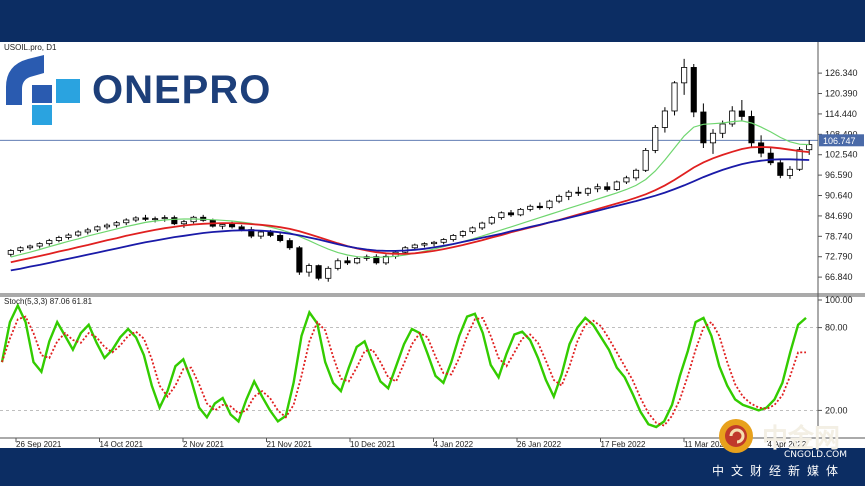  What do you see at coordinates (39, 444) in the screenshot?
I see `time-tick-label: 26 Sep 2021` at bounding box center [39, 444].